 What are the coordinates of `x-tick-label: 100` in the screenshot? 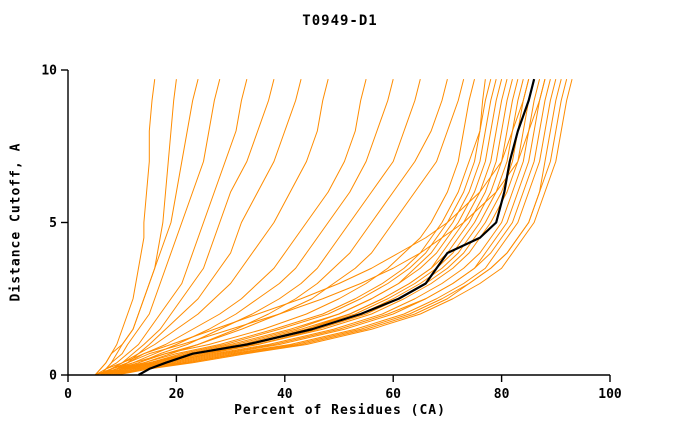 It's located at (610, 394).